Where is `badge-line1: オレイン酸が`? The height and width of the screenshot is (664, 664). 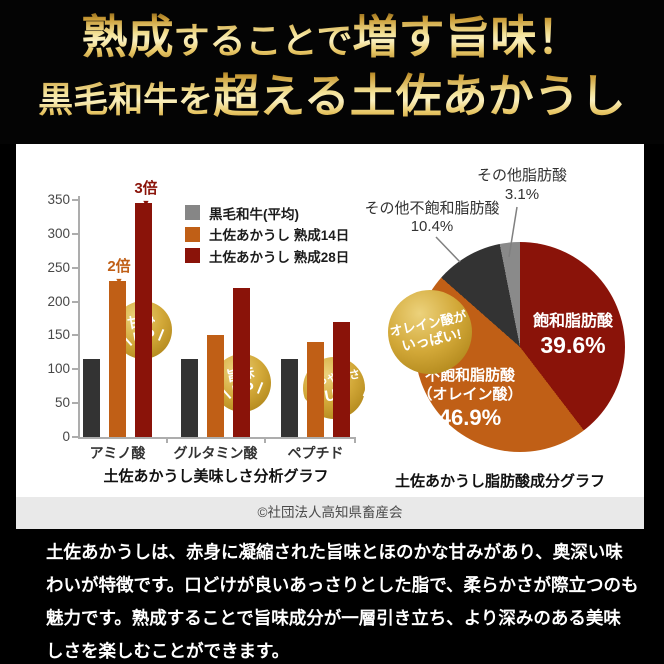 badge-line1: オレイン酸が is located at coordinates (428, 323).